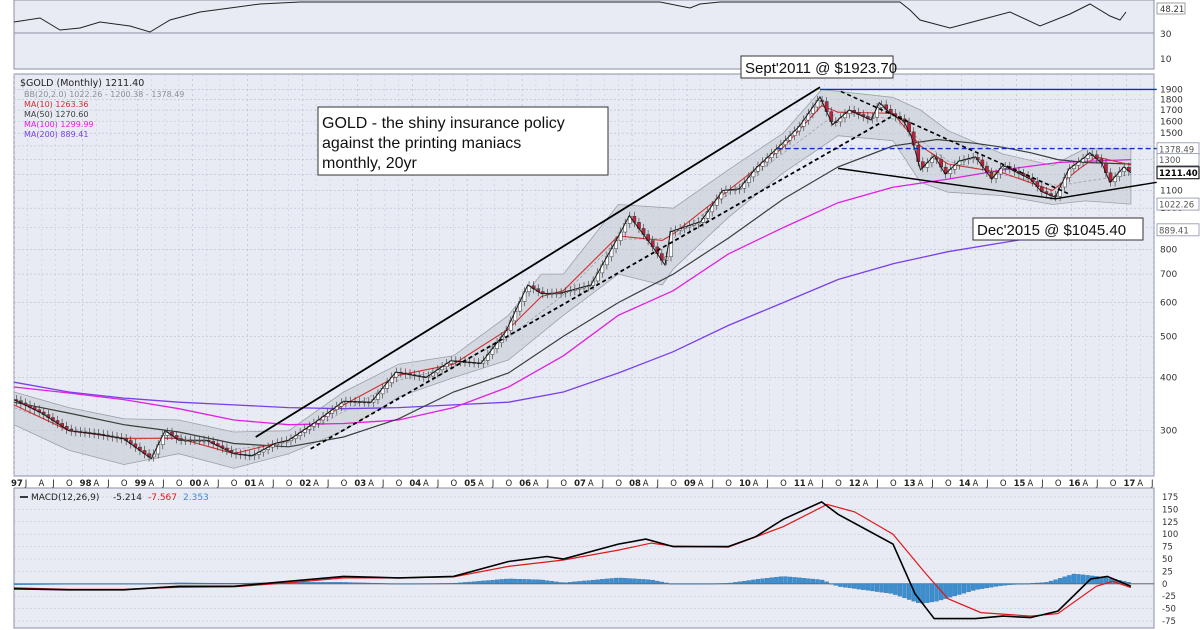  What do you see at coordinates (580, 484) in the screenshot?
I see `time-tick-label: 07` at bounding box center [580, 484].